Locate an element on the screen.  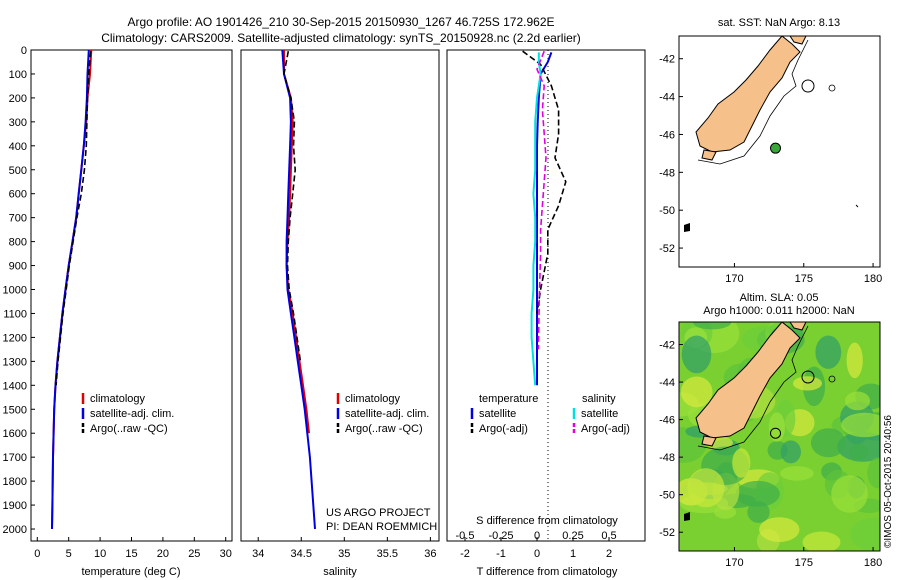
sla-chatham-rise-contour is located at coordinates (808, 377).